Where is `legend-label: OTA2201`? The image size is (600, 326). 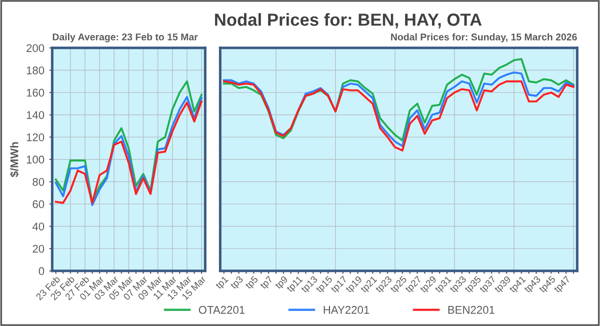
legend-label: OTA2201 is located at coordinates (221, 310).